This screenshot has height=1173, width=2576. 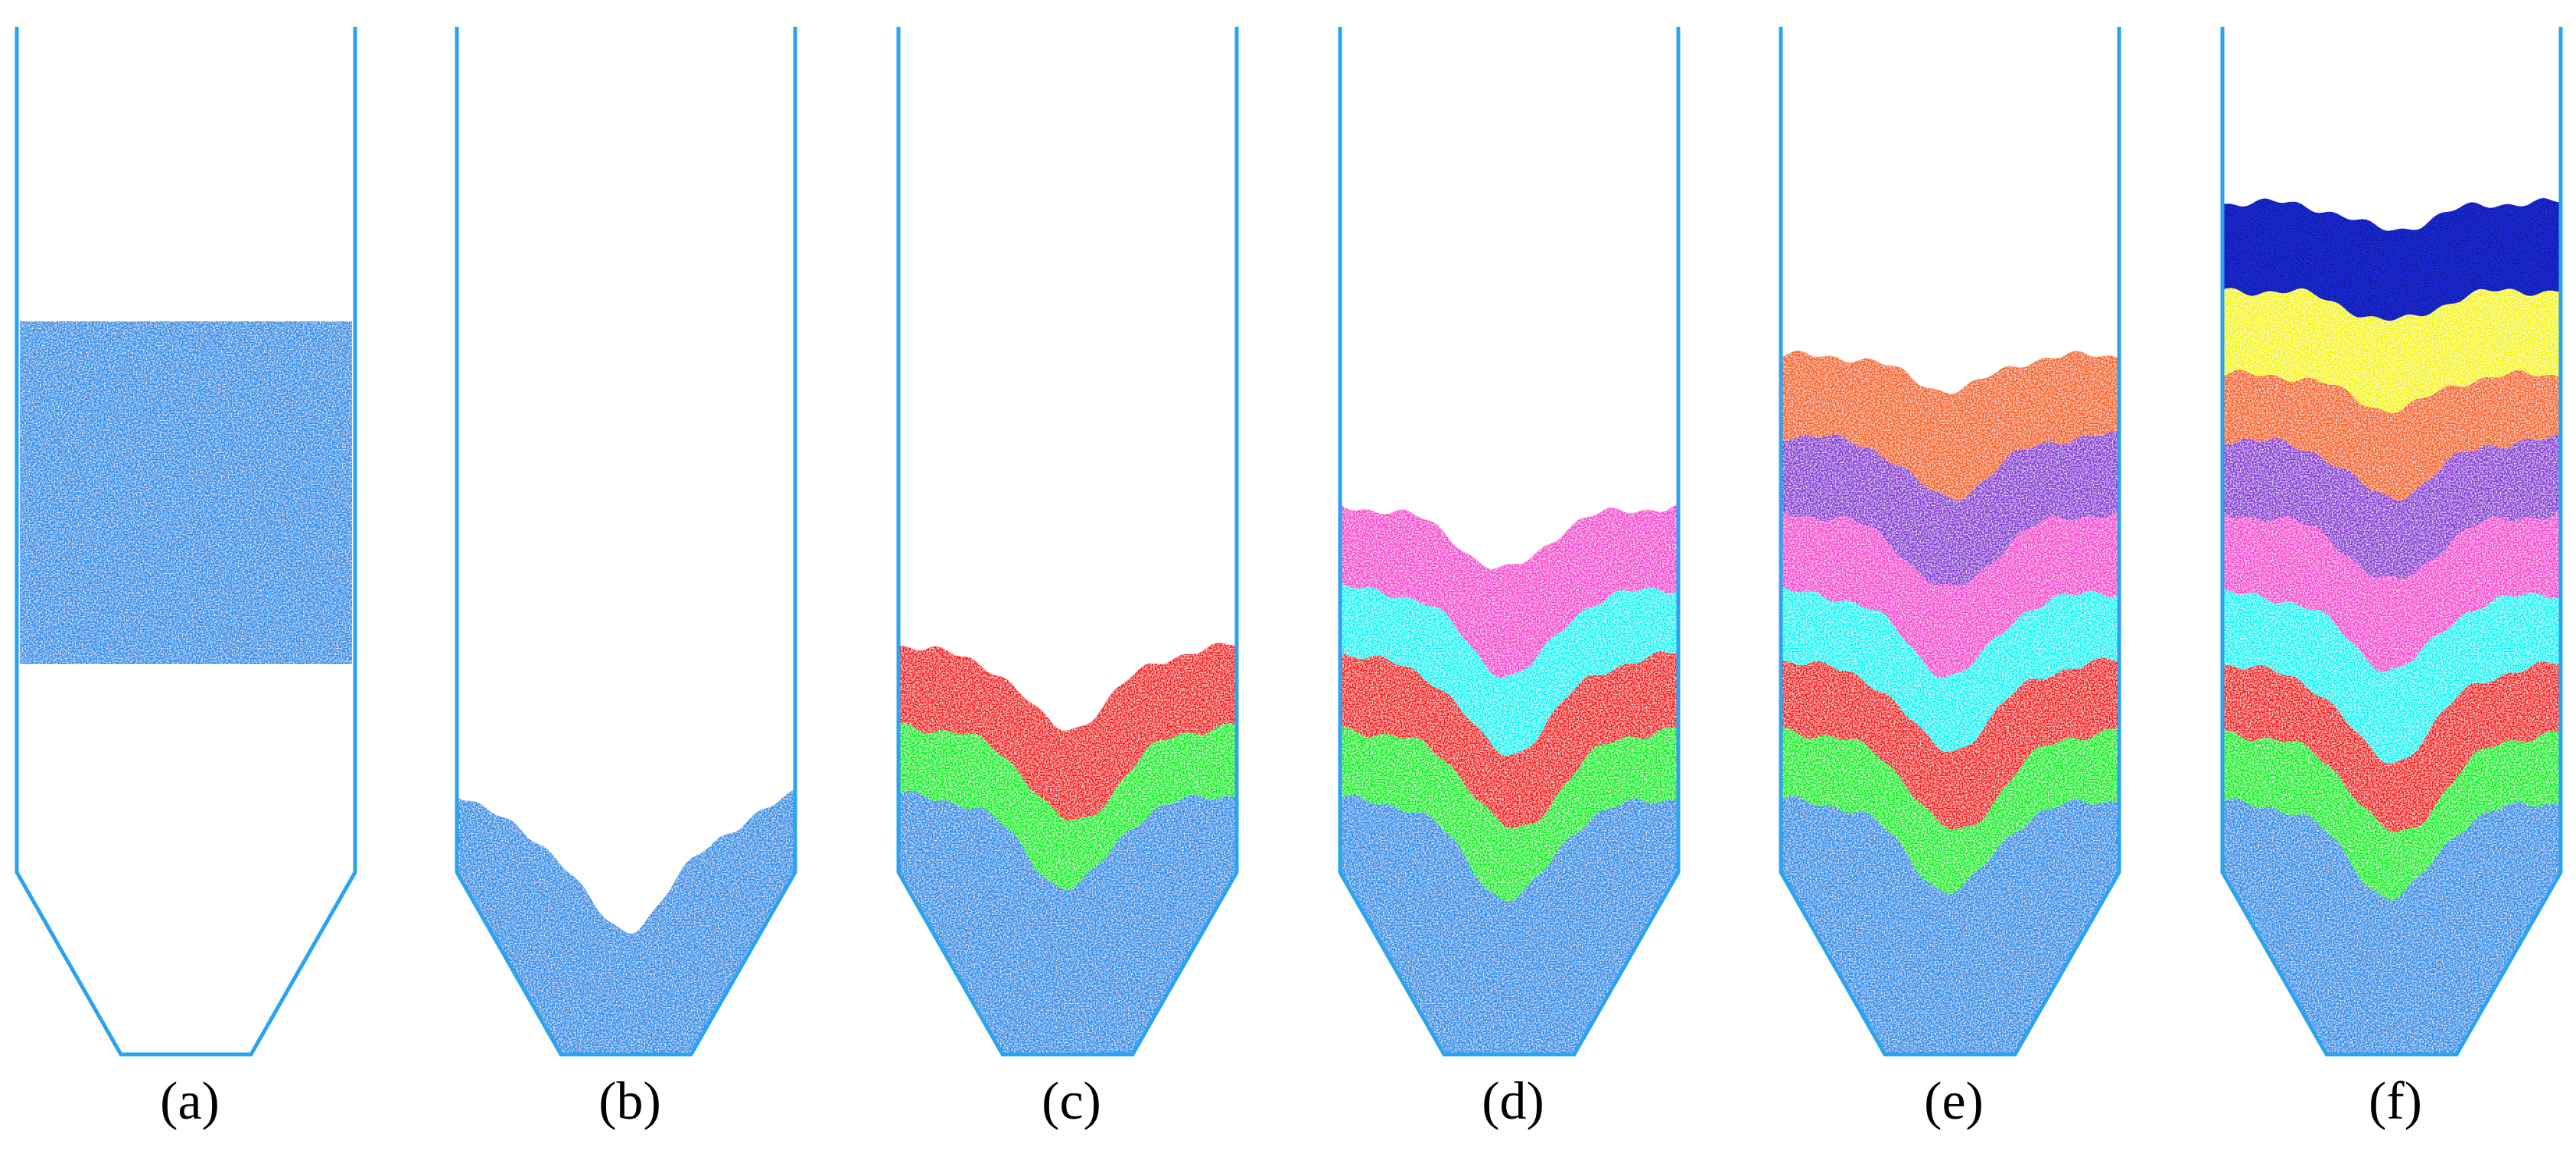 I want to click on panel-label-c: (c), so click(x=1071, y=1101).